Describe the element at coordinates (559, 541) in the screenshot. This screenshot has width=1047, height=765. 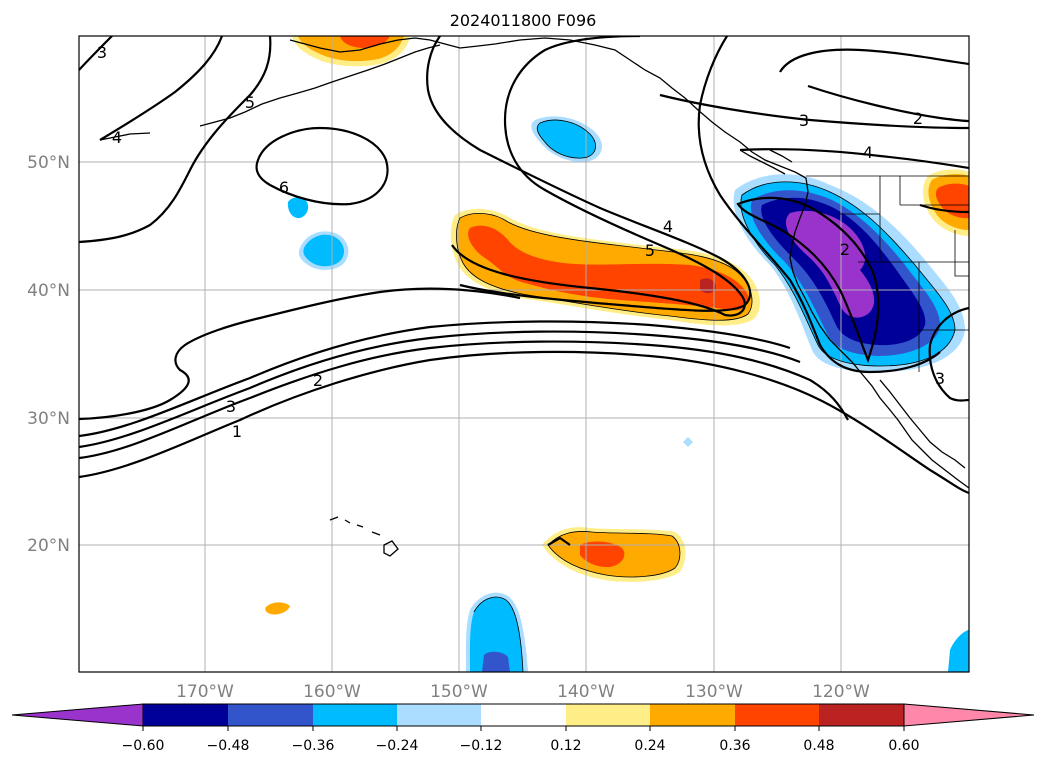
I see `contour-south-small` at that location.